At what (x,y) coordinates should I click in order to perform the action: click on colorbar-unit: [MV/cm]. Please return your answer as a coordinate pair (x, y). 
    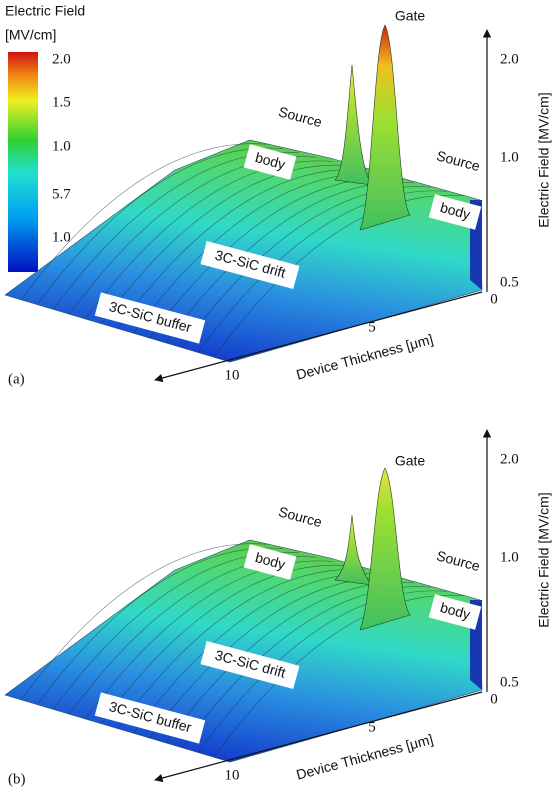
    Looking at the image, I should click on (30, 35).